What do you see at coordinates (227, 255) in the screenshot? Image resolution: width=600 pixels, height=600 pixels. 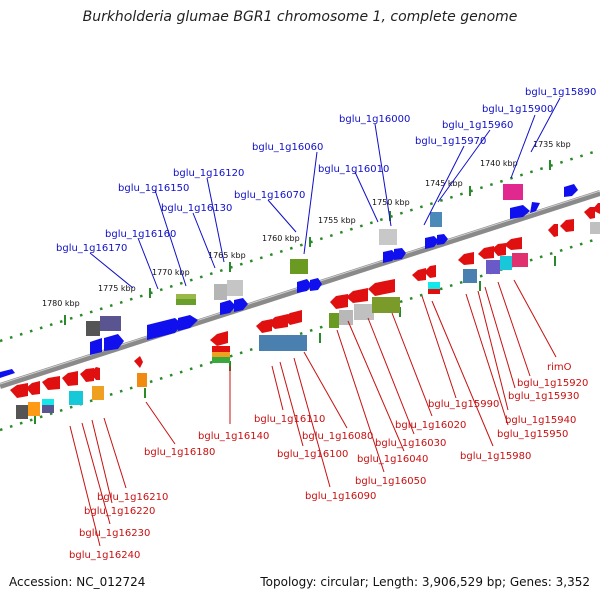 I see `scale-tick-label: 1765 kbp` at bounding box center [227, 255].